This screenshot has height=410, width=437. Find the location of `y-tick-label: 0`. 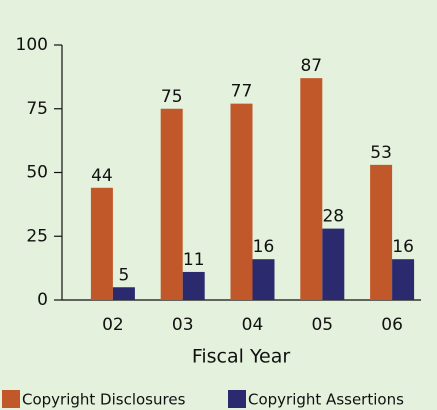

y-tick-label: 0 is located at coordinates (42, 300).